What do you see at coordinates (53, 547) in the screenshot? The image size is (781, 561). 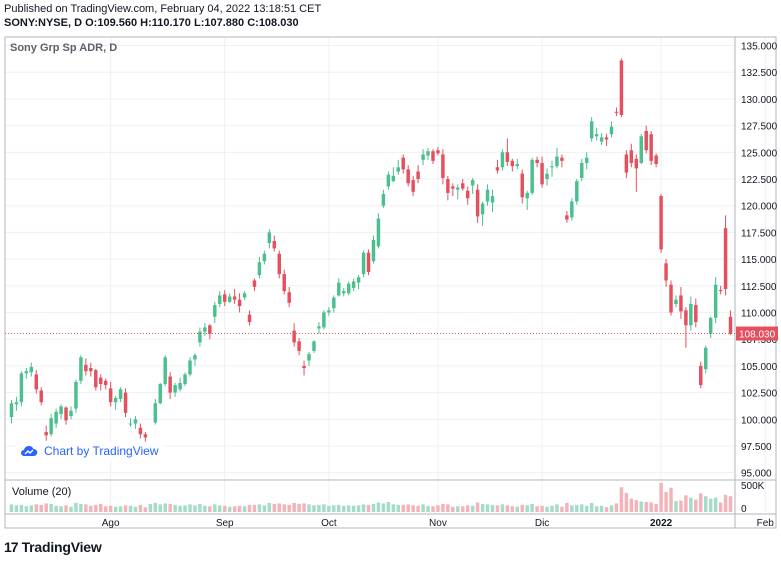 I see `tradingview-logo: 17 TradingView` at bounding box center [53, 547].